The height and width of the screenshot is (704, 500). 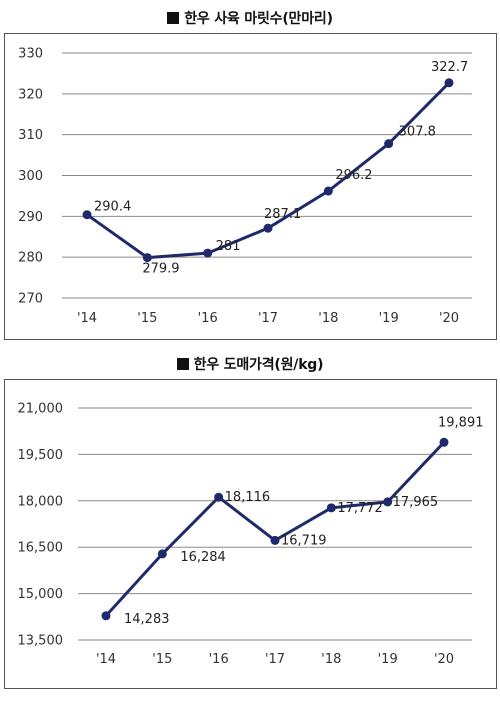 What do you see at coordinates (30, 135) in the screenshot?
I see `chart-1-y-tick-label: 310` at bounding box center [30, 135].